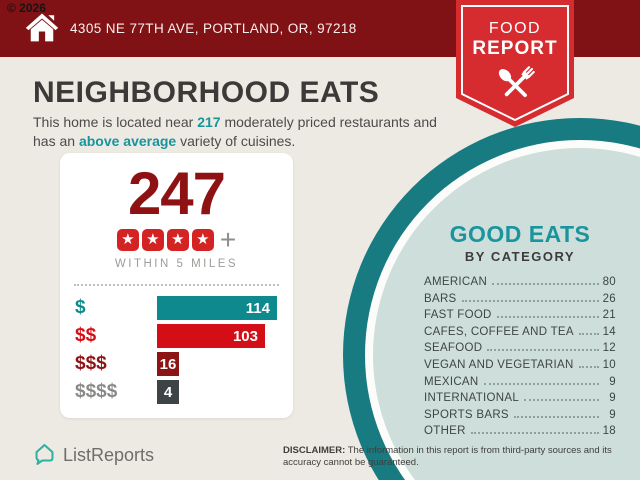 This screenshot has width=640, height=480. I want to click on price-bars: $114 $$ 103 $$$ 16 $$$$ 4, so click(176, 350).